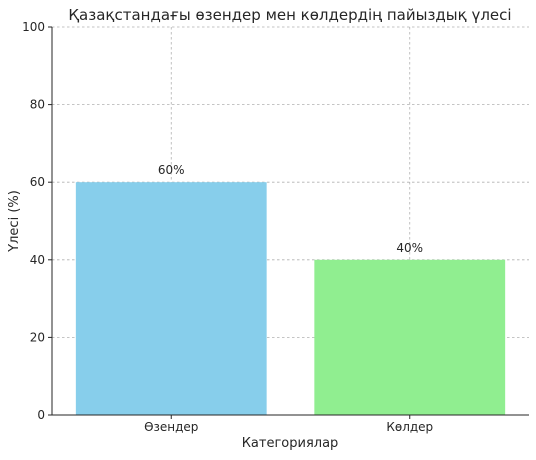  I want to click on y-tick-label: 60, so click(37, 182).